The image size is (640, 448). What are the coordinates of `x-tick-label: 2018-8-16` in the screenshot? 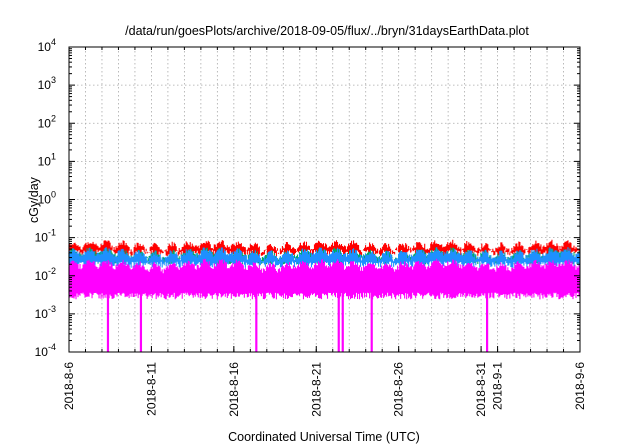 It's located at (234, 389).